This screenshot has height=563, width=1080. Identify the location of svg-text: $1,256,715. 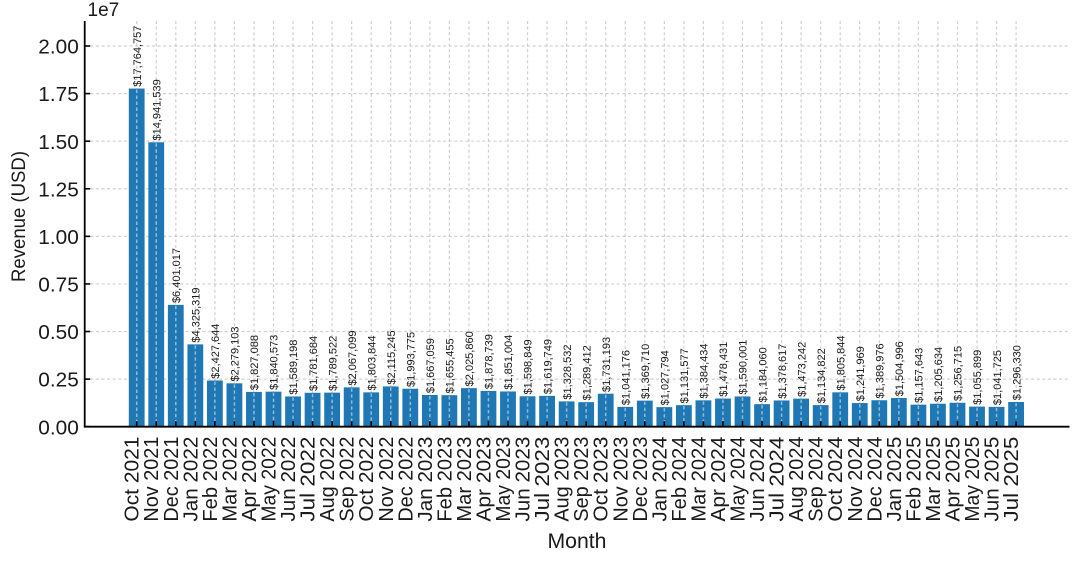
(959, 373).